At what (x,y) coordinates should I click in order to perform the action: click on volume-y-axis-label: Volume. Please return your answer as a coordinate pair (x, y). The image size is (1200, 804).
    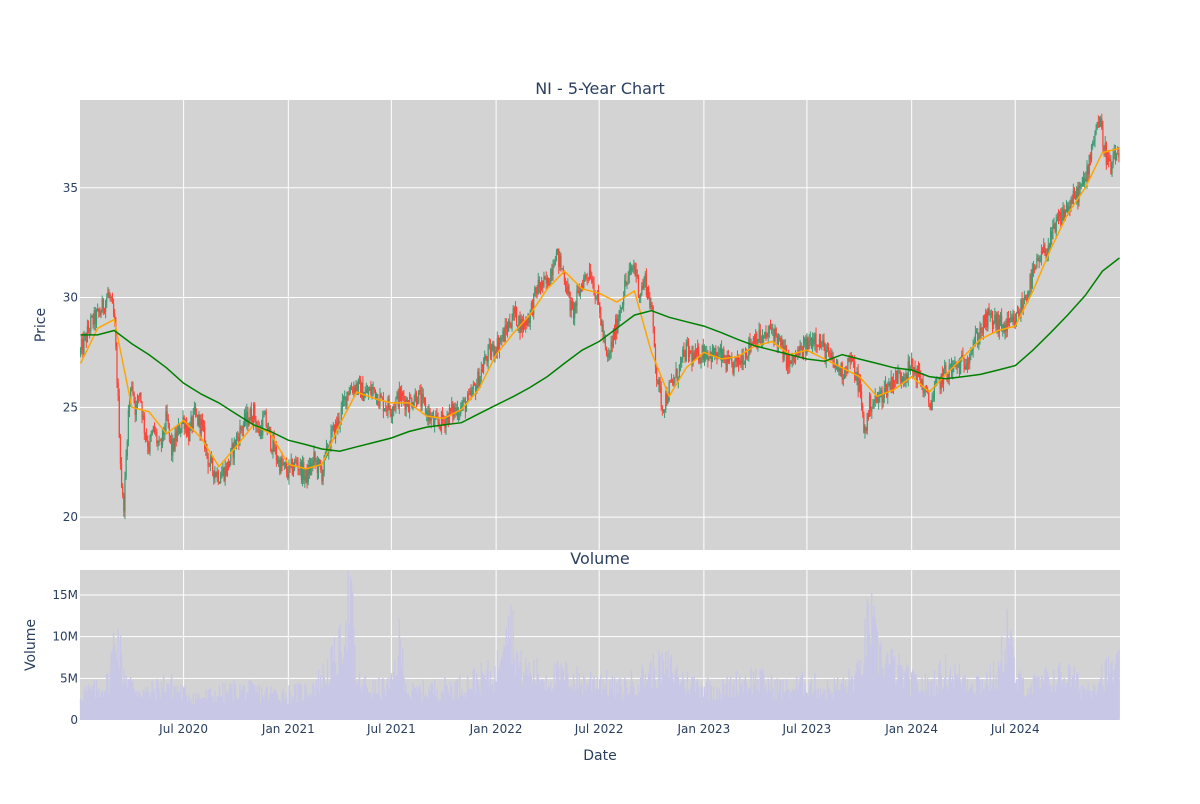
    Looking at the image, I should click on (31, 645).